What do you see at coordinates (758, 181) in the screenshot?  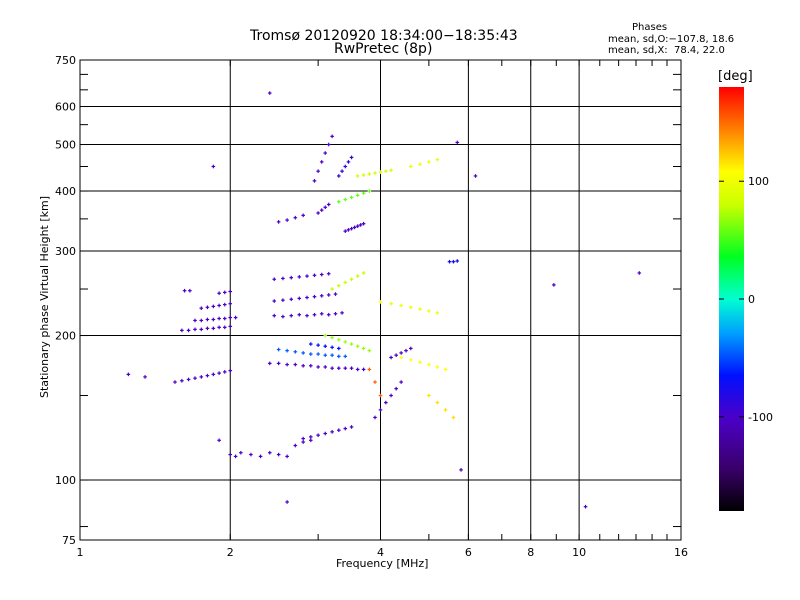 I see `colorbar-tick-label: 100` at bounding box center [758, 181].